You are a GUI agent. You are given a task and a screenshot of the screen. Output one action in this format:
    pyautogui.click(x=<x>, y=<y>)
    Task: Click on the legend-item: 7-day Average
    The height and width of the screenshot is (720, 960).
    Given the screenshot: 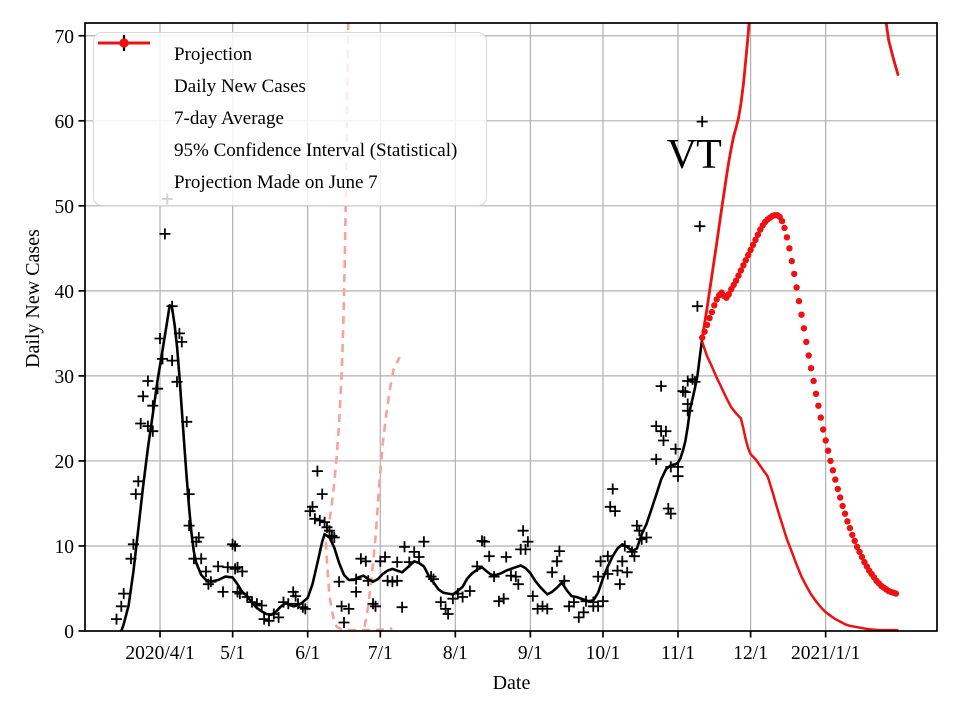 What is the action you would take?
    pyautogui.click(x=292, y=88)
    